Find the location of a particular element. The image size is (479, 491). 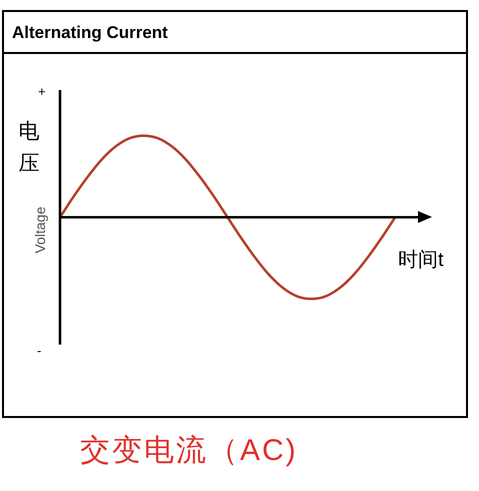

chart-title: Alternating Current is located at coordinates (90, 32).